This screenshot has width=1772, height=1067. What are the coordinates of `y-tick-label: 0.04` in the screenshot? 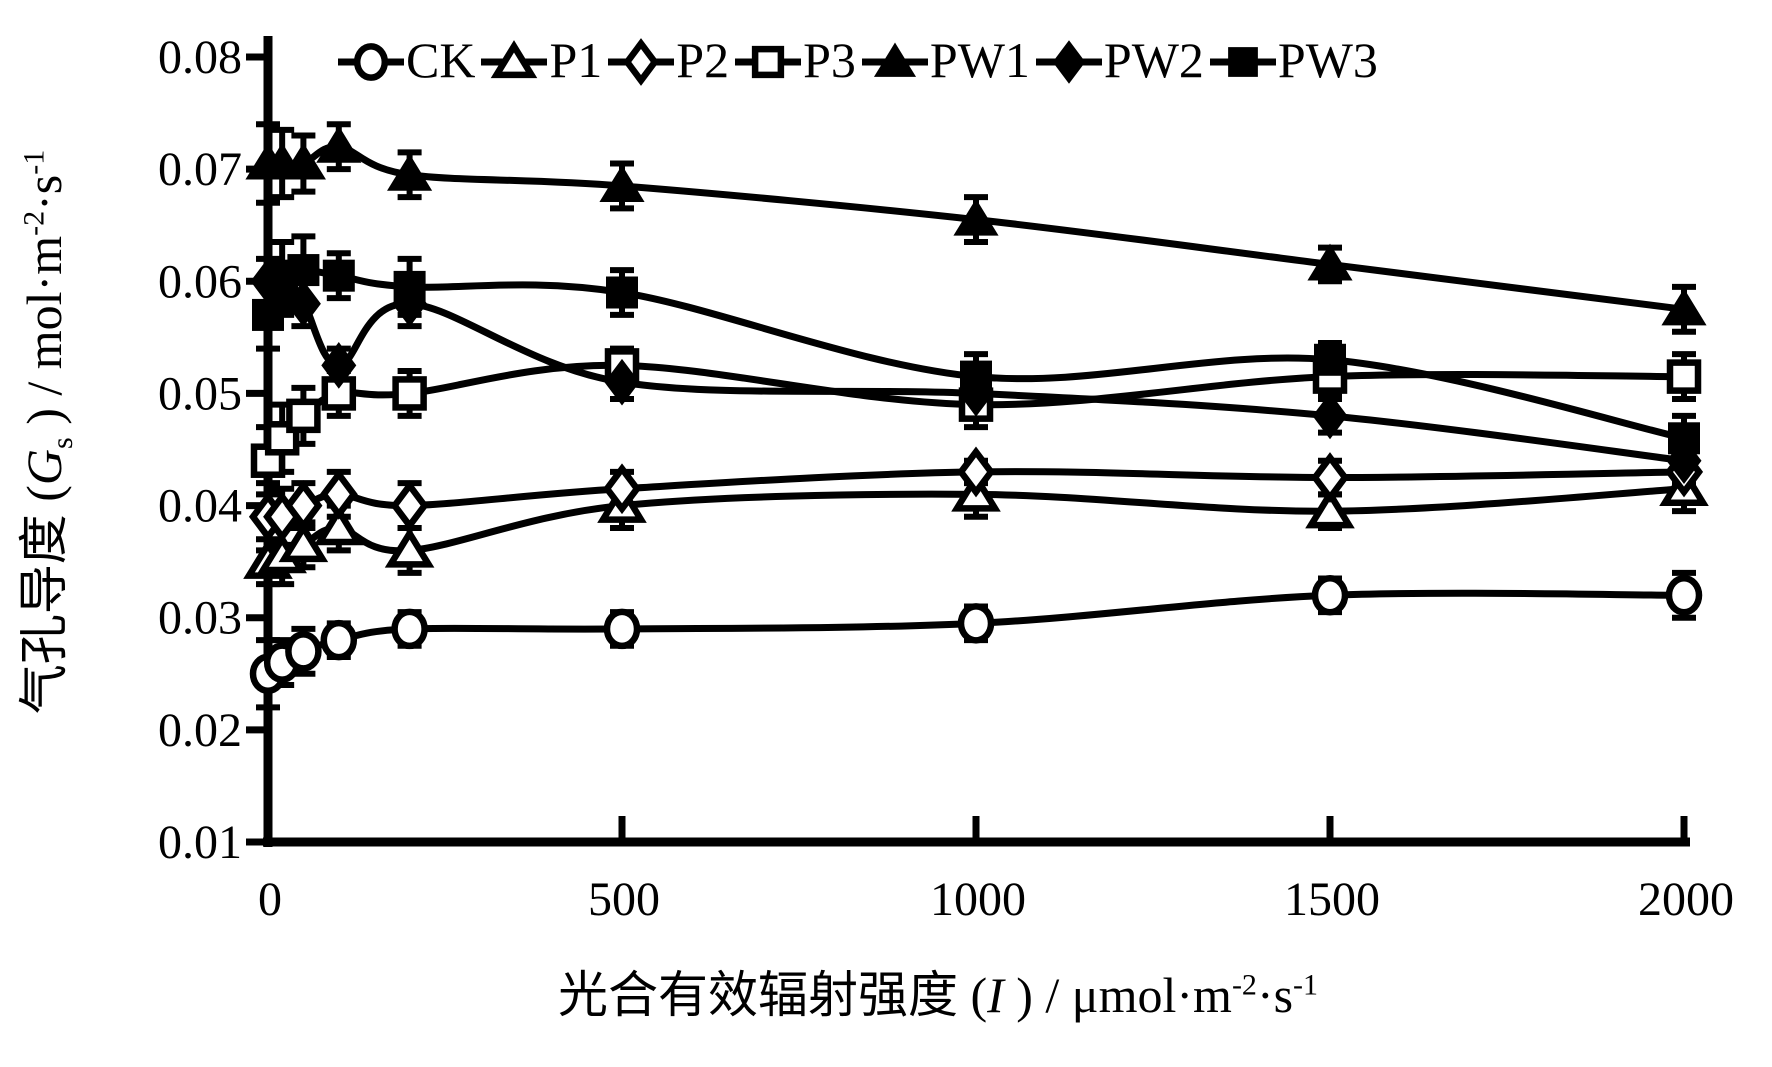 It's located at (200, 506).